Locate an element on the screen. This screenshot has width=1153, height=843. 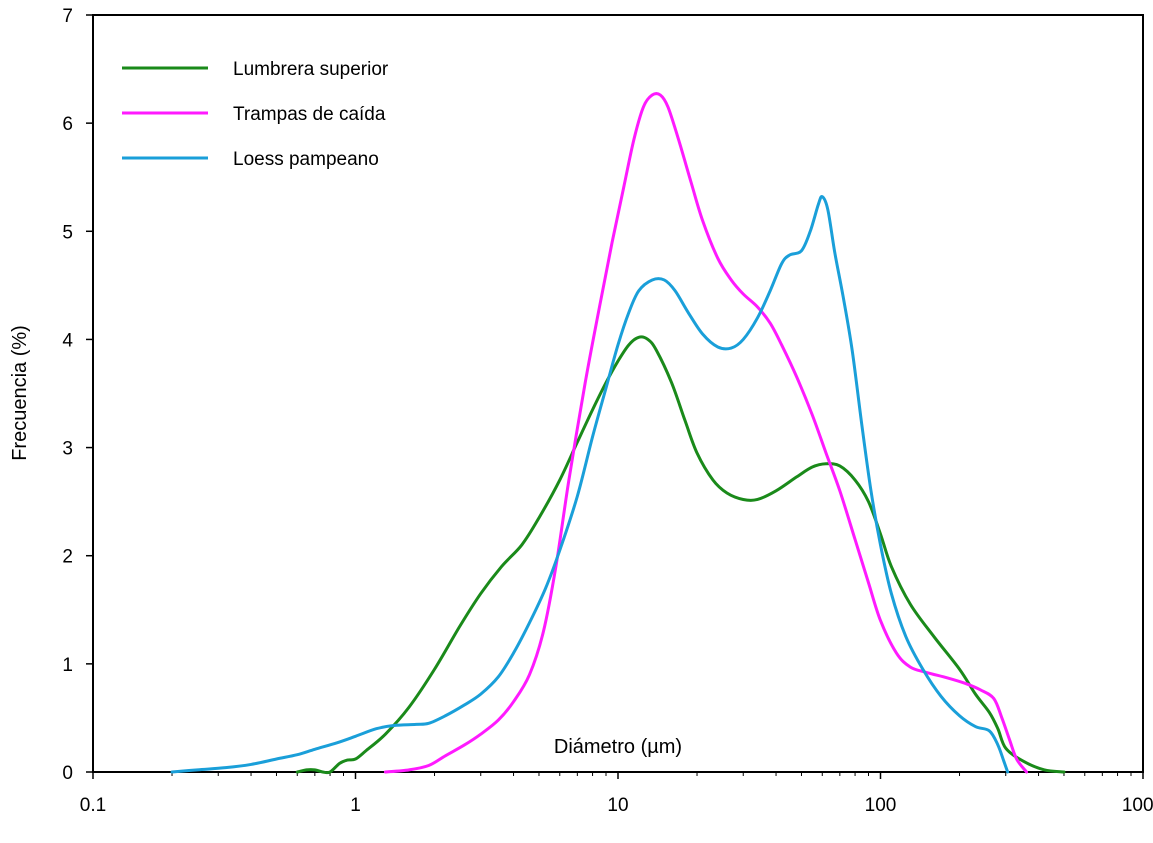
legend-label-2: Loess pampeano is located at coordinates (306, 159).